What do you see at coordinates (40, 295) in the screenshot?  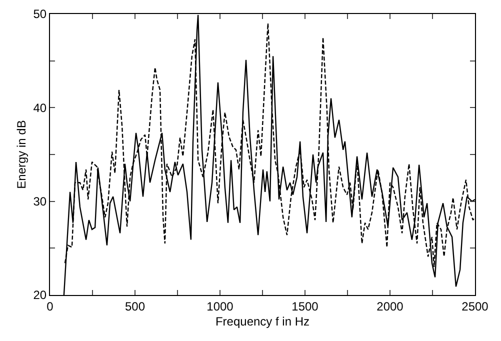 I see `y-tick-label: 20` at bounding box center [40, 295].